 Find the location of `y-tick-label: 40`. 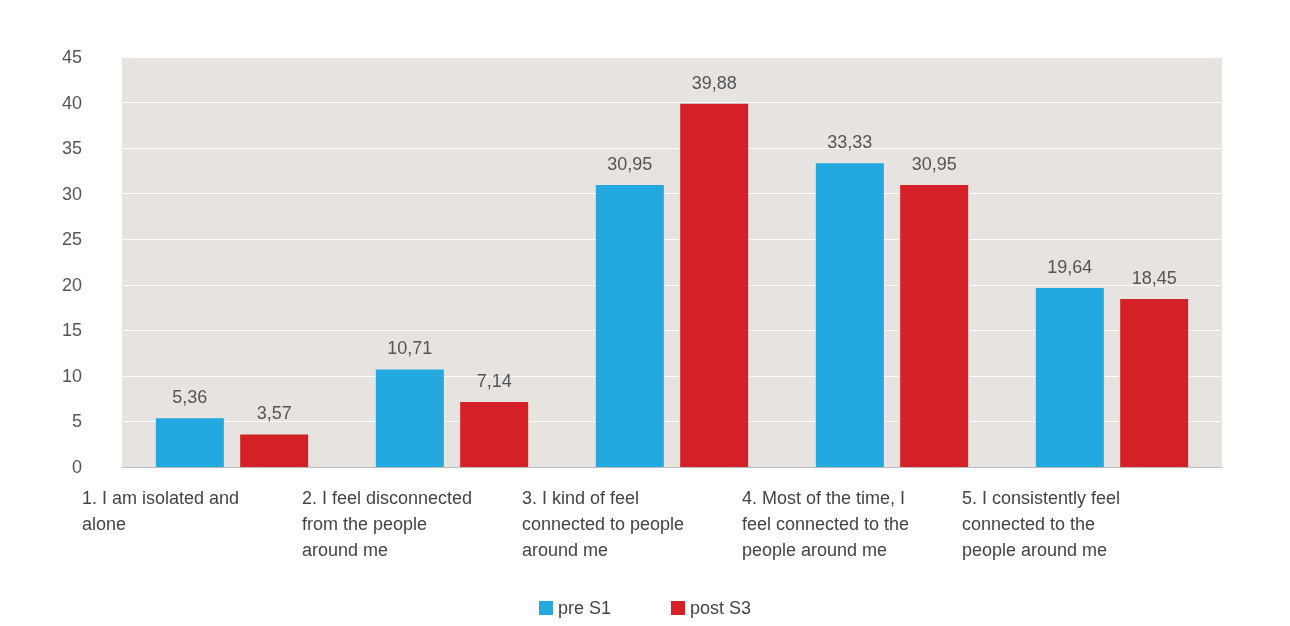

y-tick-label: 40 is located at coordinates (71, 102).